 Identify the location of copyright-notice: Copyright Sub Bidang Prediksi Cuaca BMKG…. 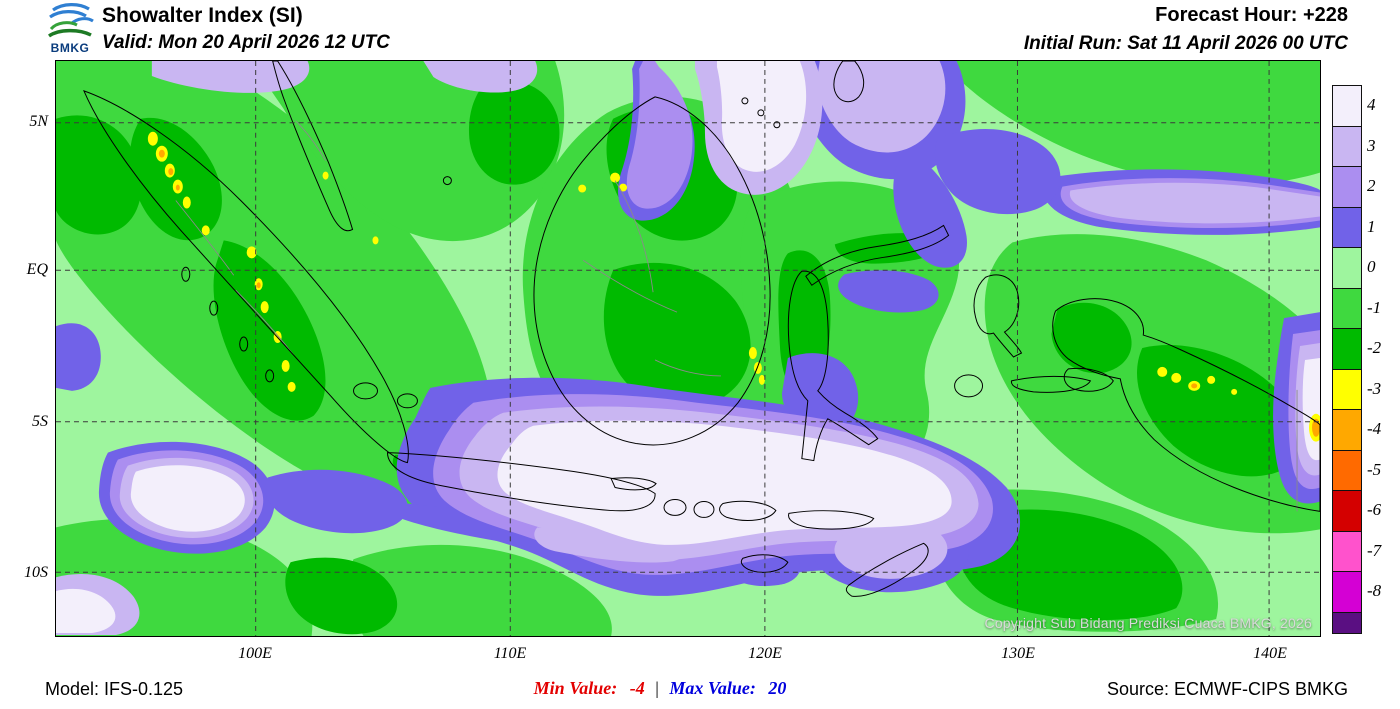
(1148, 623).